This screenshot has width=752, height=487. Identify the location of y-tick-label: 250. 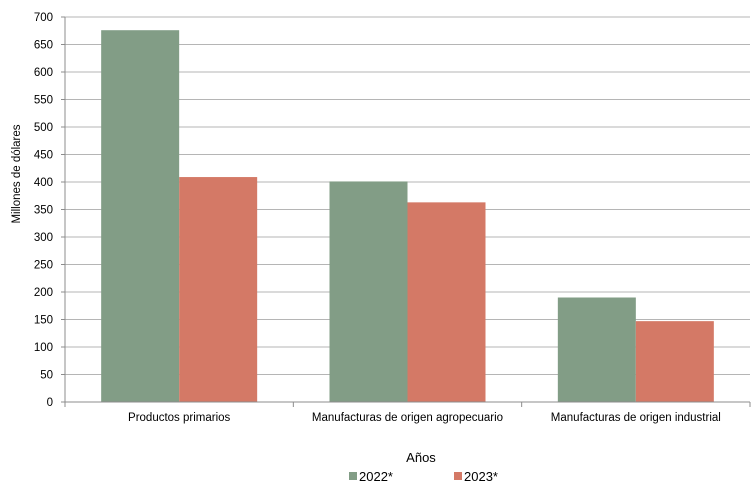
(43, 266).